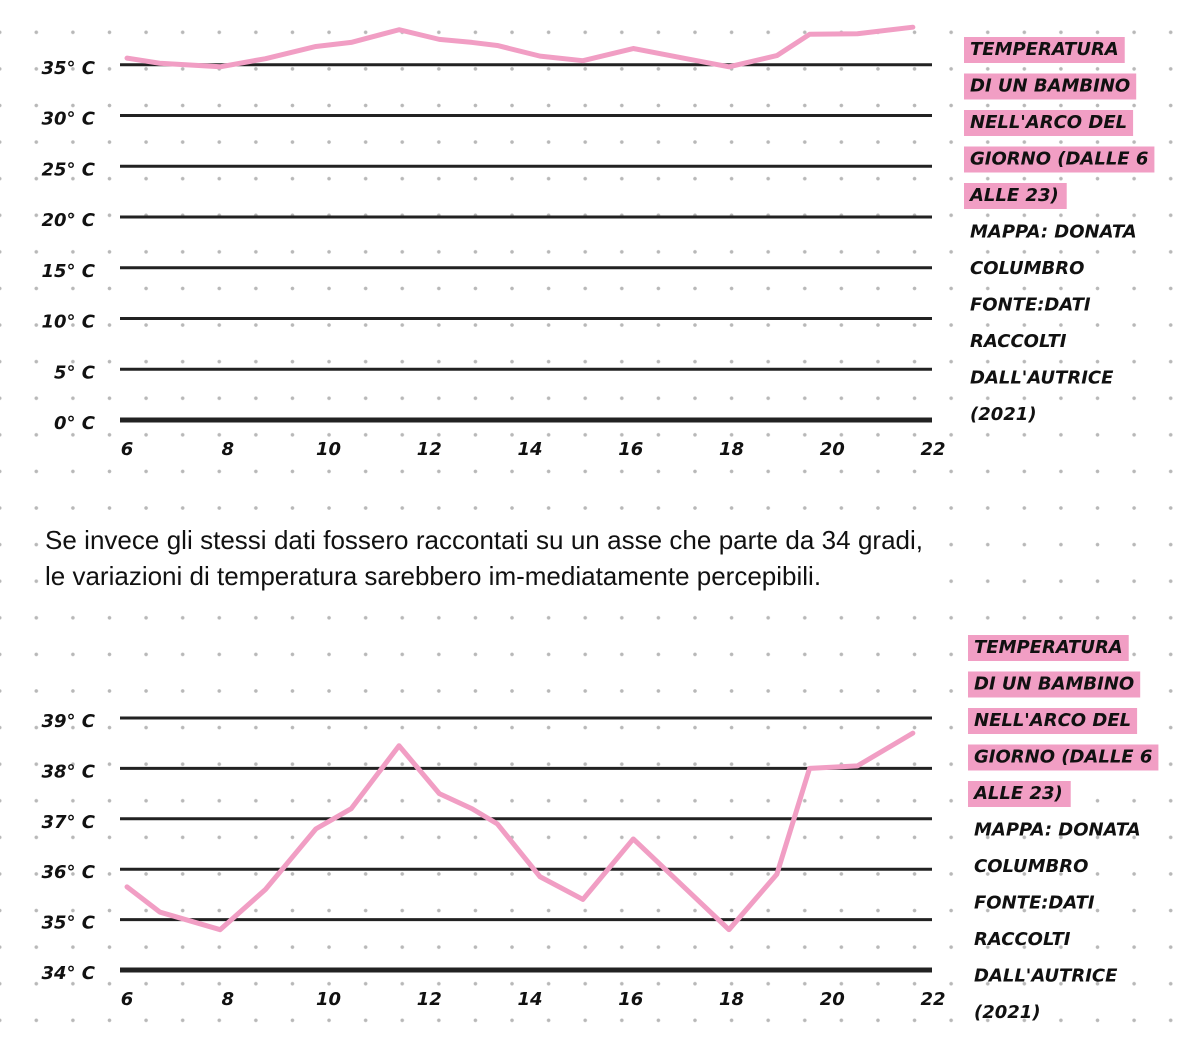  Describe the element at coordinates (75, 423) in the screenshot. I see `y-tick-label: 0° C` at that location.